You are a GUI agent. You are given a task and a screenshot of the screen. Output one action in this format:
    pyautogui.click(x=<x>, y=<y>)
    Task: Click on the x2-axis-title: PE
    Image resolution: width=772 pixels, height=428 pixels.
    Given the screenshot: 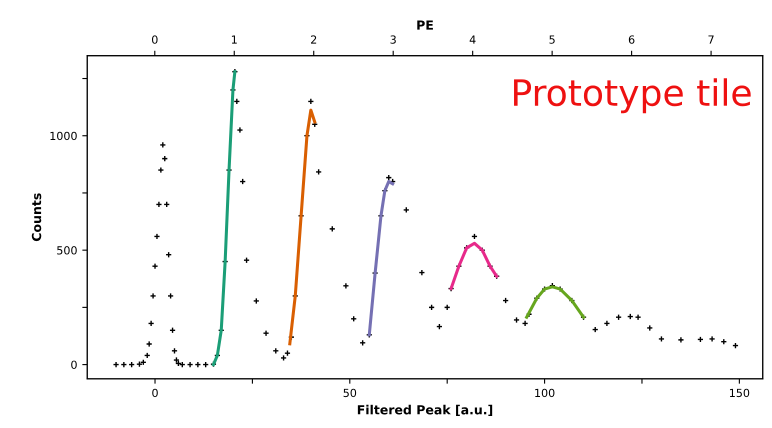 What is the action you would take?
    pyautogui.click(x=425, y=25)
    